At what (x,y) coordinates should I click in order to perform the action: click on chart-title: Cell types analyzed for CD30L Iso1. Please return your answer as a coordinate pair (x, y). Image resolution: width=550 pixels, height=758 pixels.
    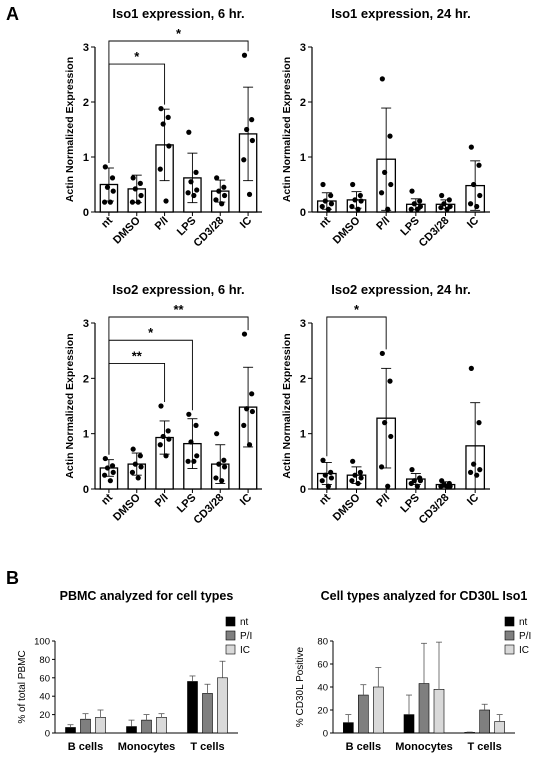
    Looking at the image, I should click on (424, 596).